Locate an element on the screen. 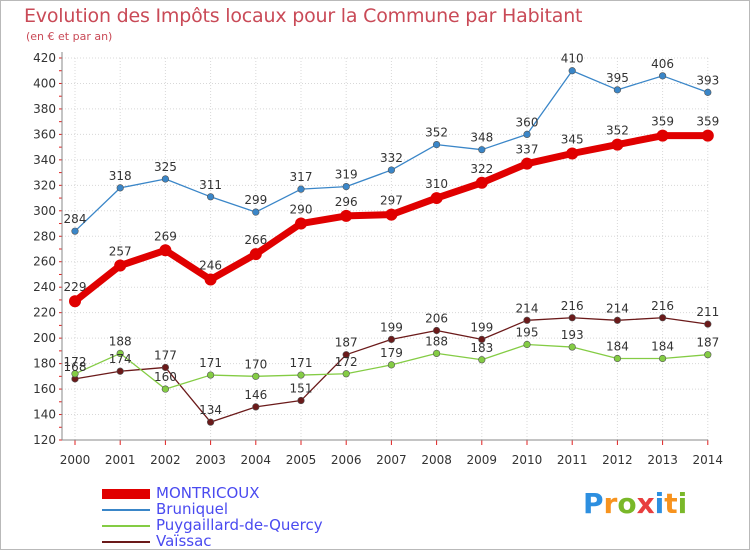  data-label: 310 is located at coordinates (436, 184).